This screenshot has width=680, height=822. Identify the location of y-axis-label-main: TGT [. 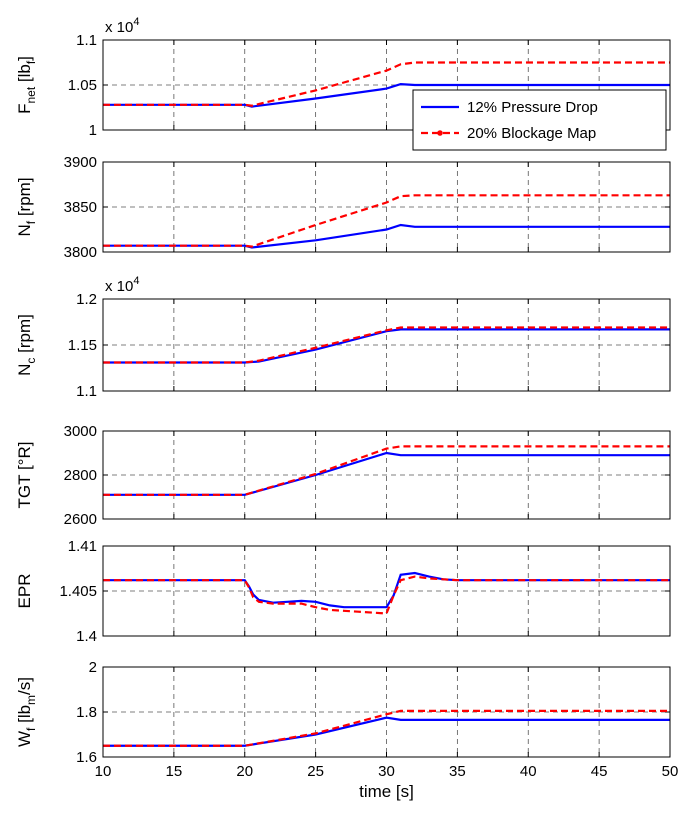
(24, 486).